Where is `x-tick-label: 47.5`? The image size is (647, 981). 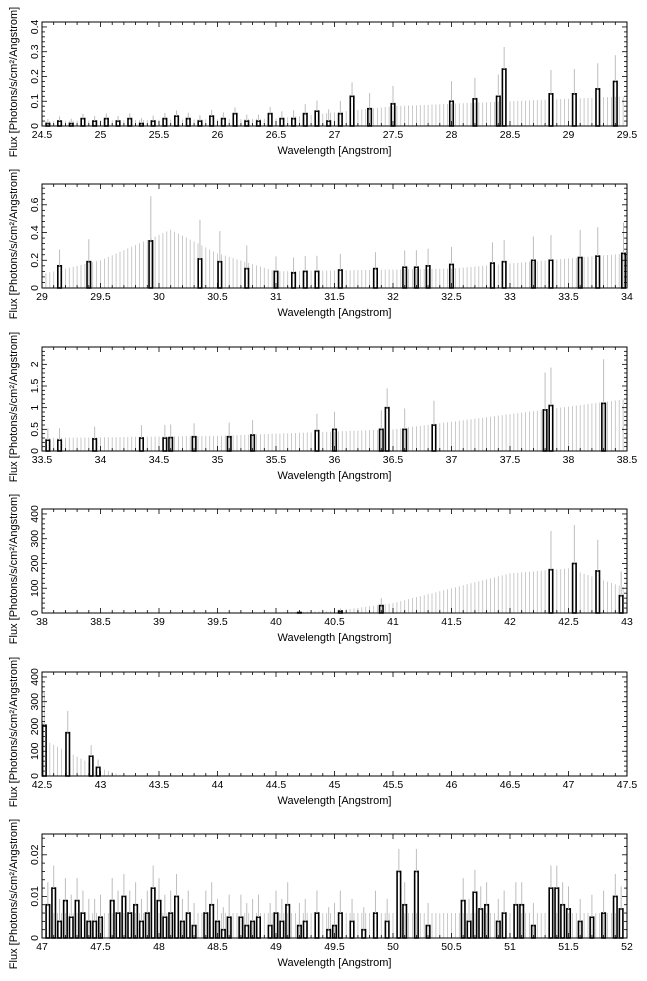 x-tick-label: 47.5 is located at coordinates (627, 785).